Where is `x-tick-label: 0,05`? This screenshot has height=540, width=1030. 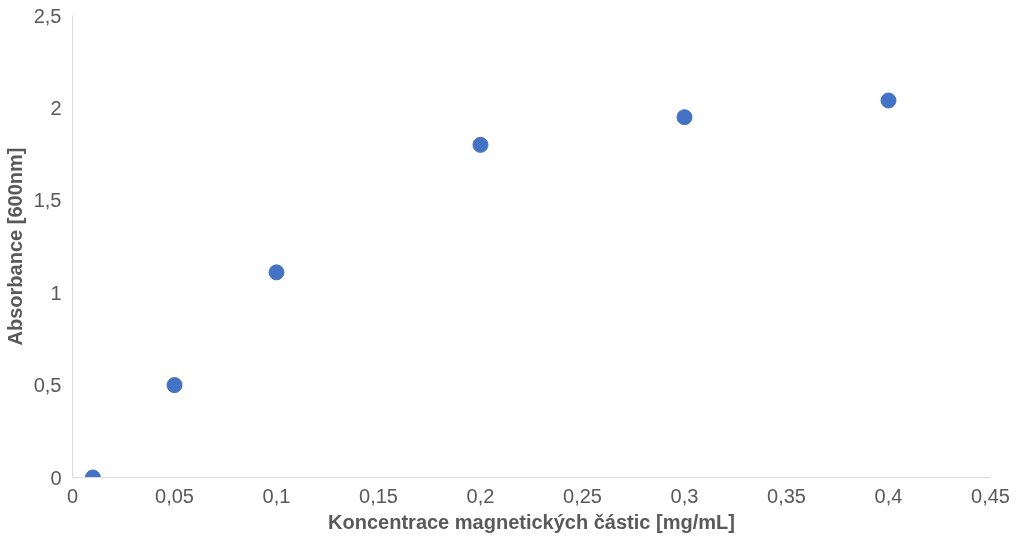
x-tick-label: 0,05 is located at coordinates (174, 495).